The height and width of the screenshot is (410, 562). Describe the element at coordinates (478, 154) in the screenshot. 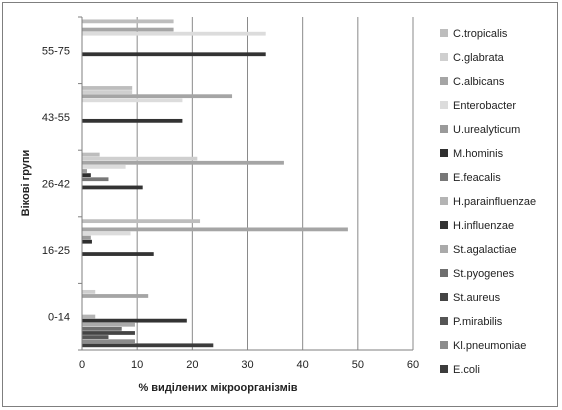

I see `legend-label: M.hominis` at that location.